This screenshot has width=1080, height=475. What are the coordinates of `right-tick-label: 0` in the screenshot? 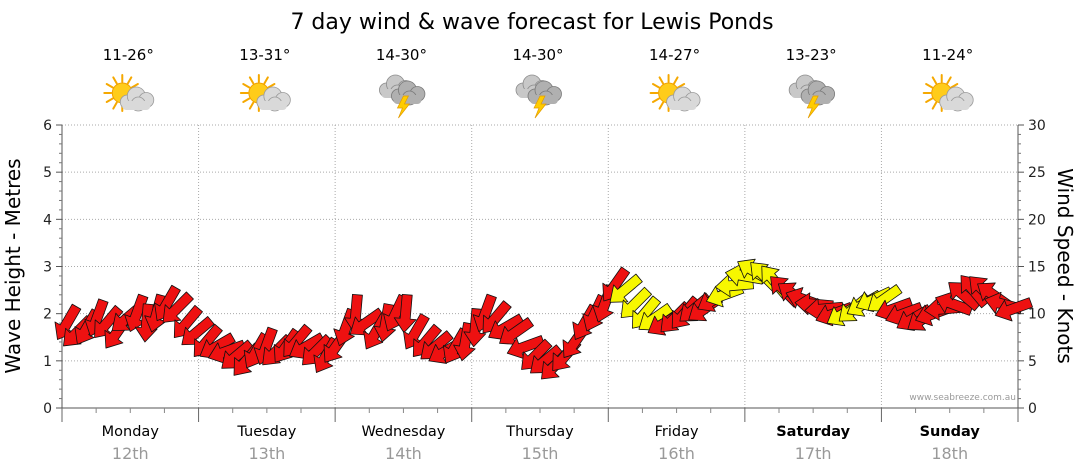 It's located at (1032, 409).